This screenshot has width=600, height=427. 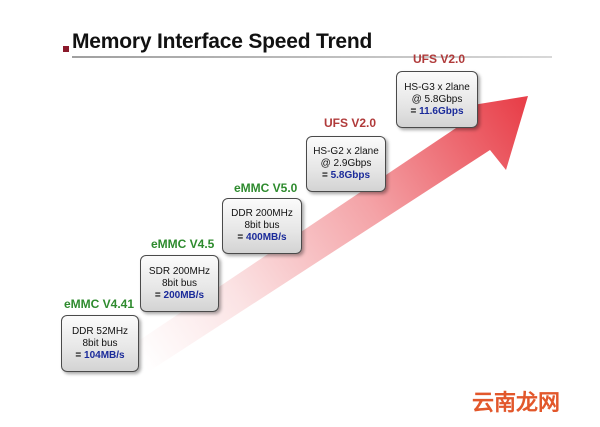 I want to click on stage-spec-line: DDR 52MHz, so click(x=100, y=331).